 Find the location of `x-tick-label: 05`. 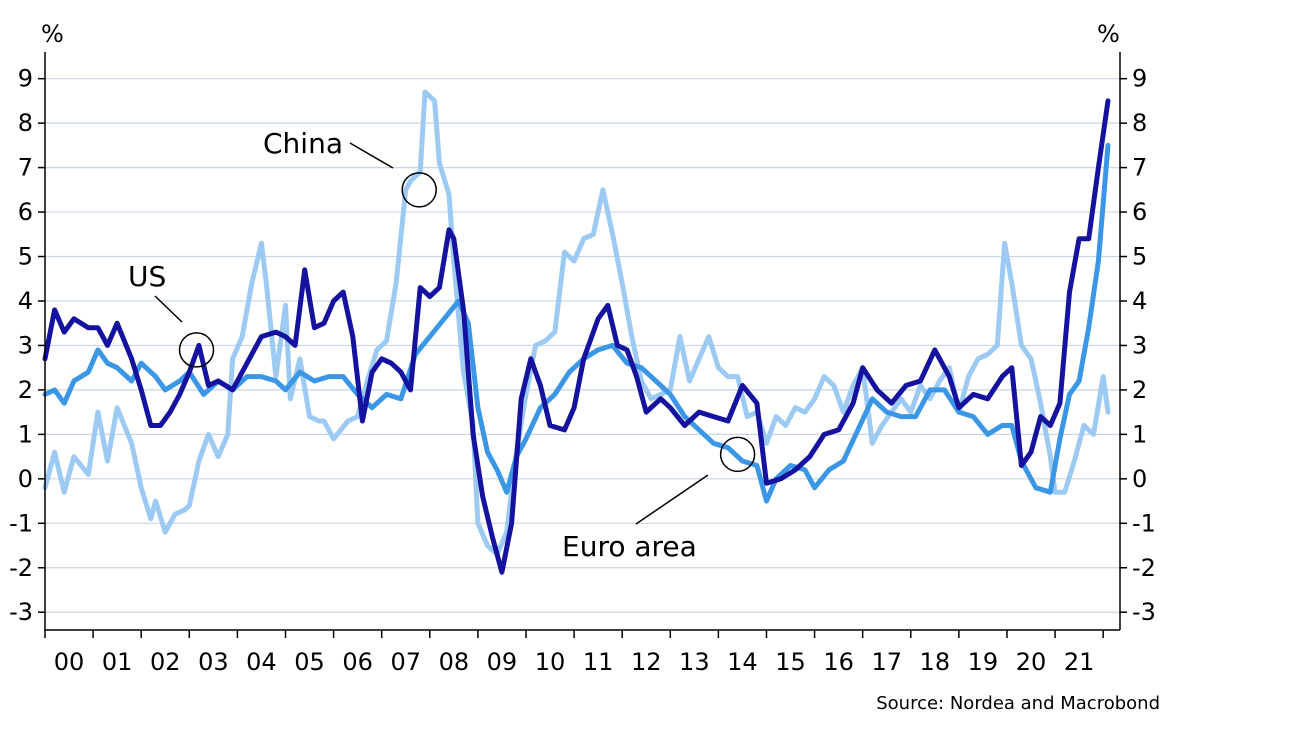

x-tick-label: 05 is located at coordinates (309, 662).